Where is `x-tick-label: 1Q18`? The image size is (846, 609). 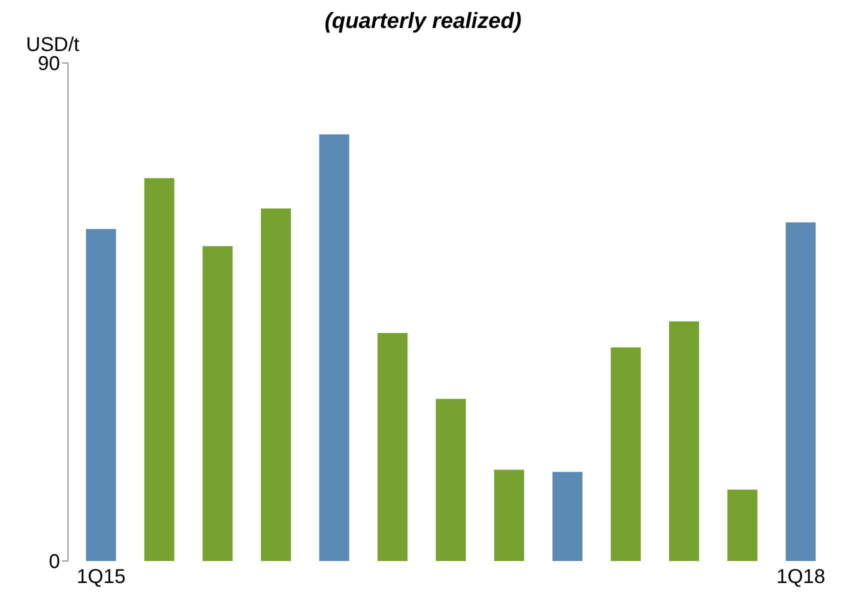 x-tick-label: 1Q18 is located at coordinates (801, 577).